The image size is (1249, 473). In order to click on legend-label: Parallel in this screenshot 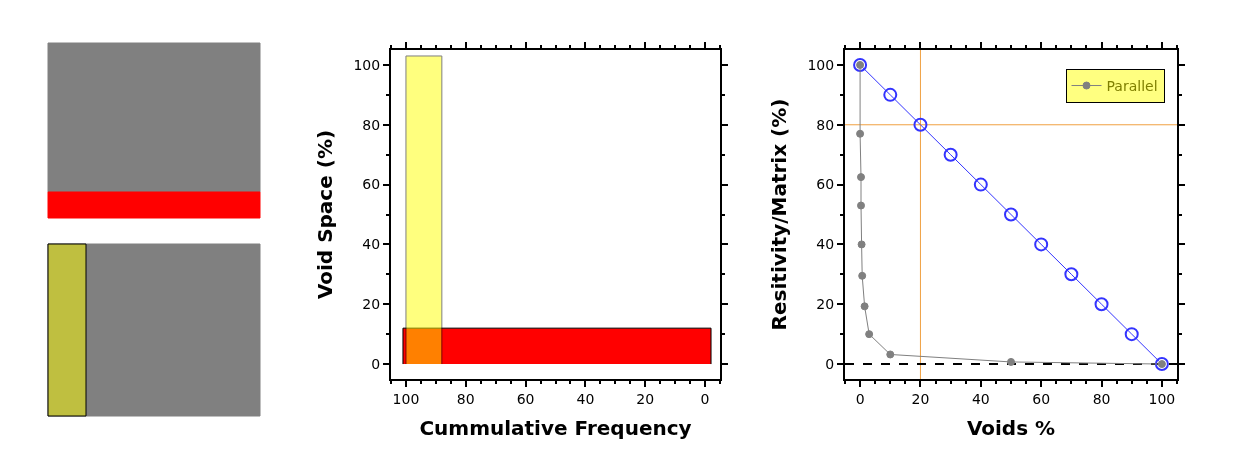, I will do `click(1132, 85)`.